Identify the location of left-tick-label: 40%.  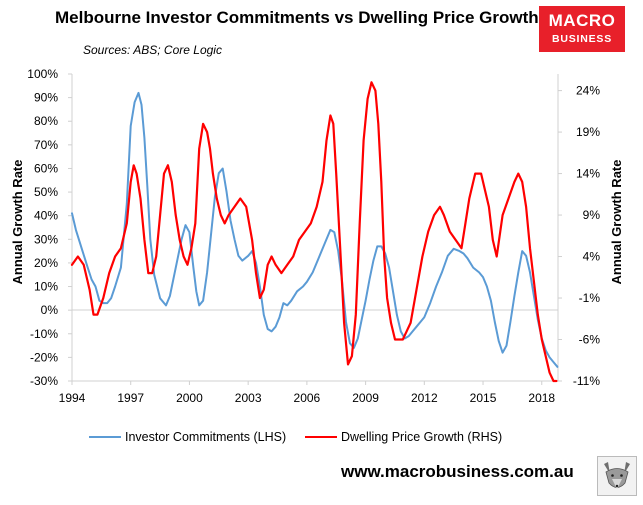
(46, 216).